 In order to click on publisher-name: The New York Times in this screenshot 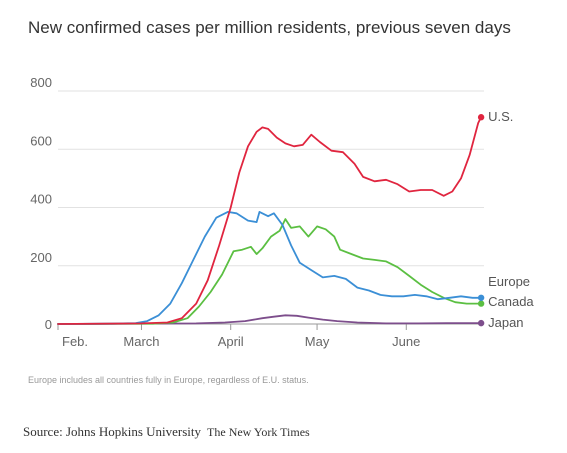, I will do `click(258, 432)`.